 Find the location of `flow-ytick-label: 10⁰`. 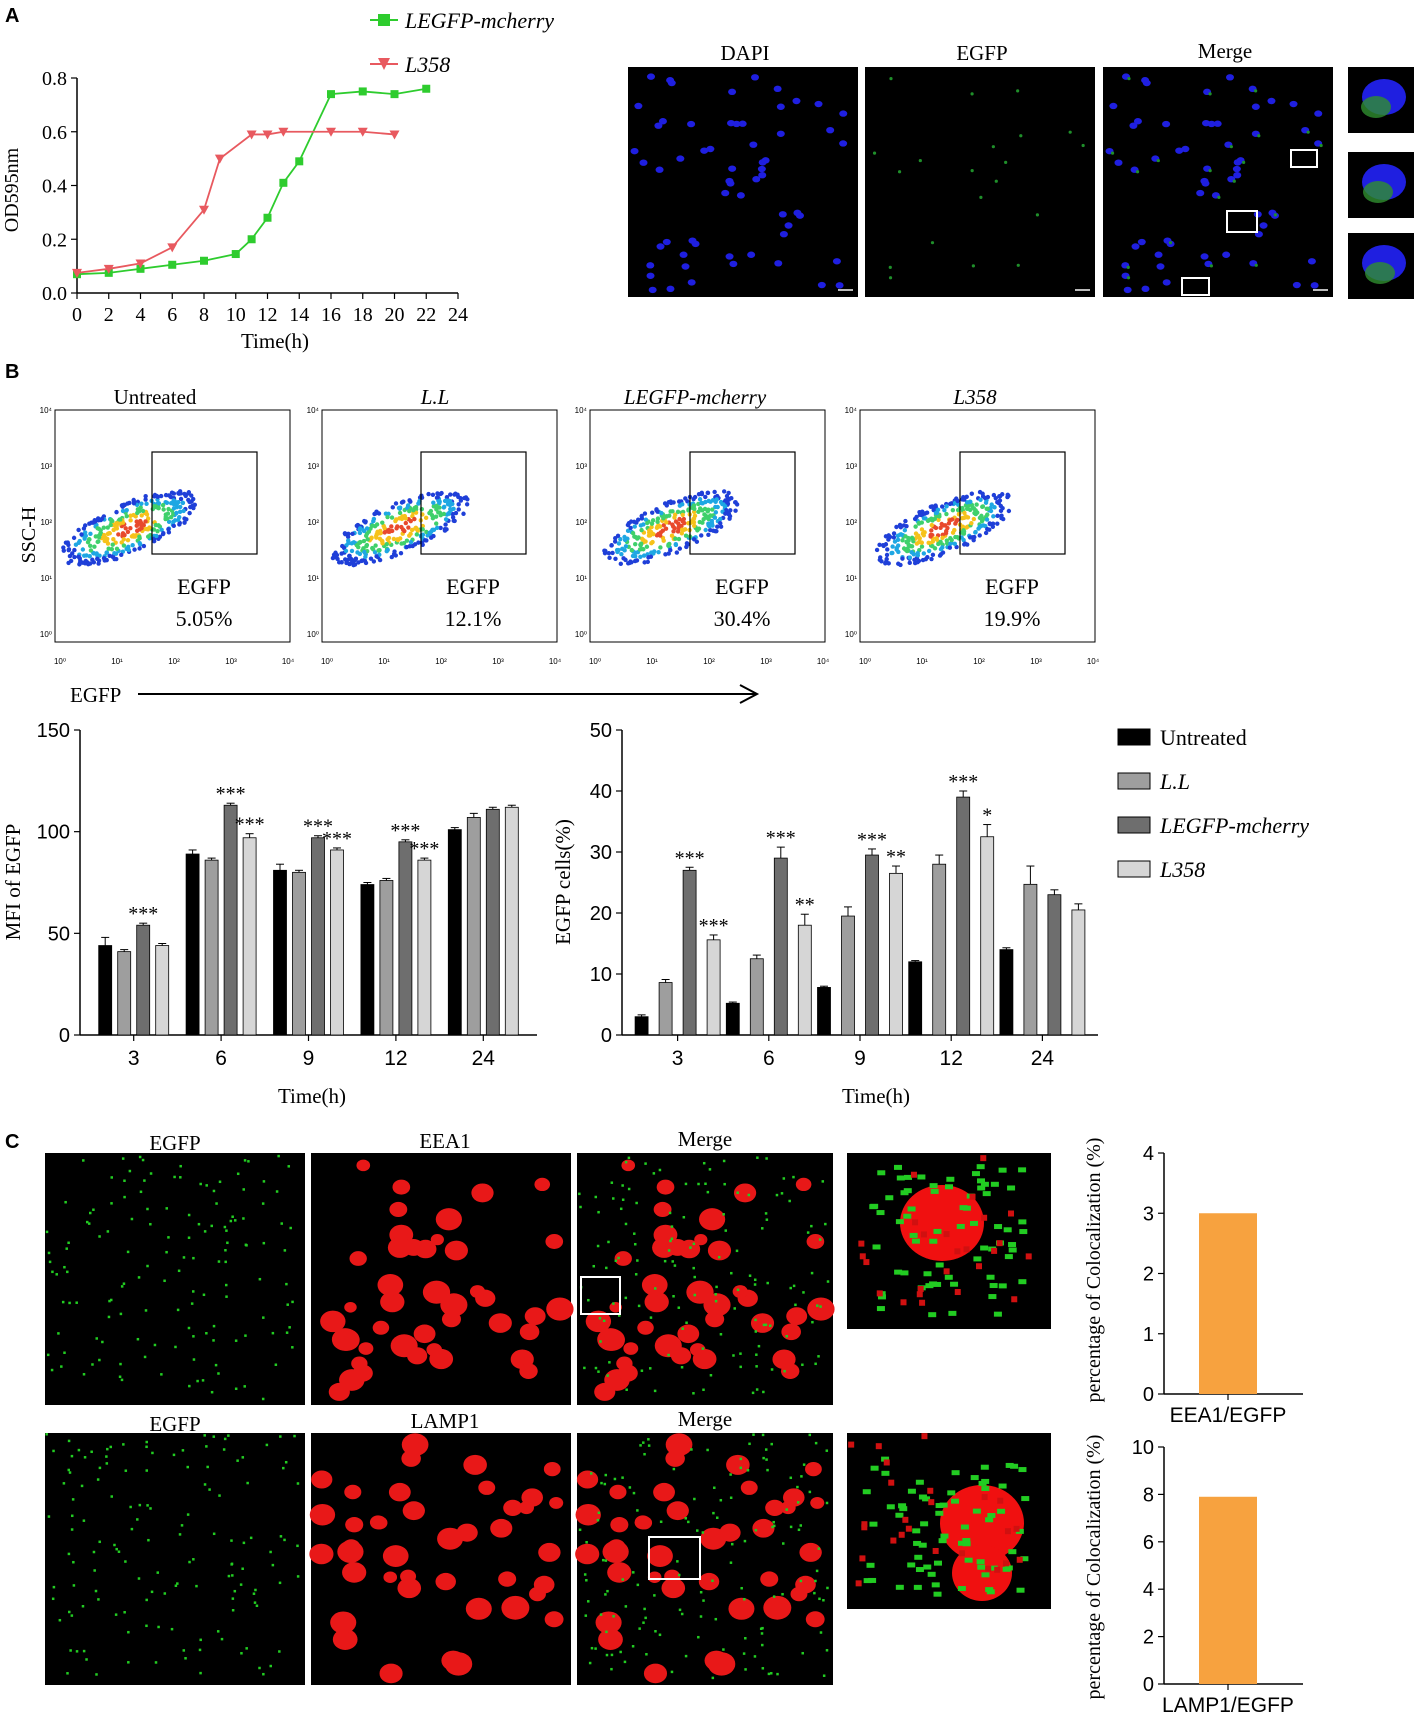

flow-ytick-label: 10⁰ is located at coordinates (46, 634).